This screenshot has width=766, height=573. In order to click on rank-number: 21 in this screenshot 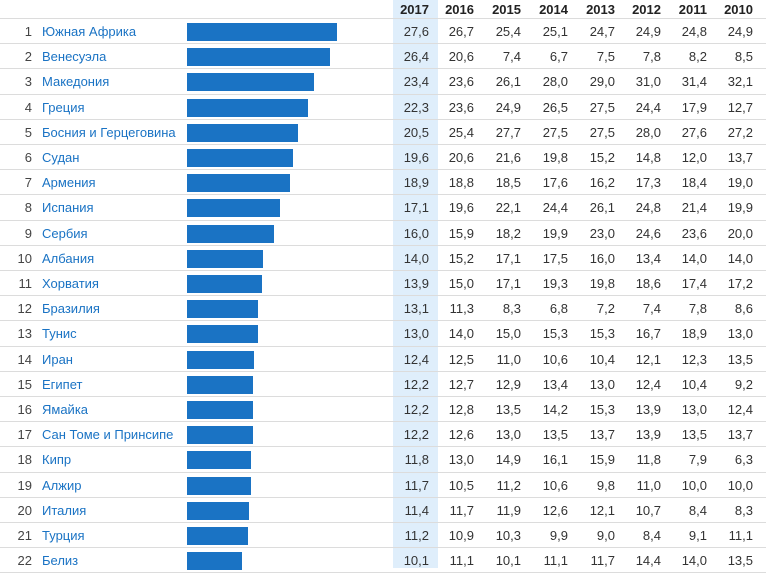, I will do `click(24, 535)`.